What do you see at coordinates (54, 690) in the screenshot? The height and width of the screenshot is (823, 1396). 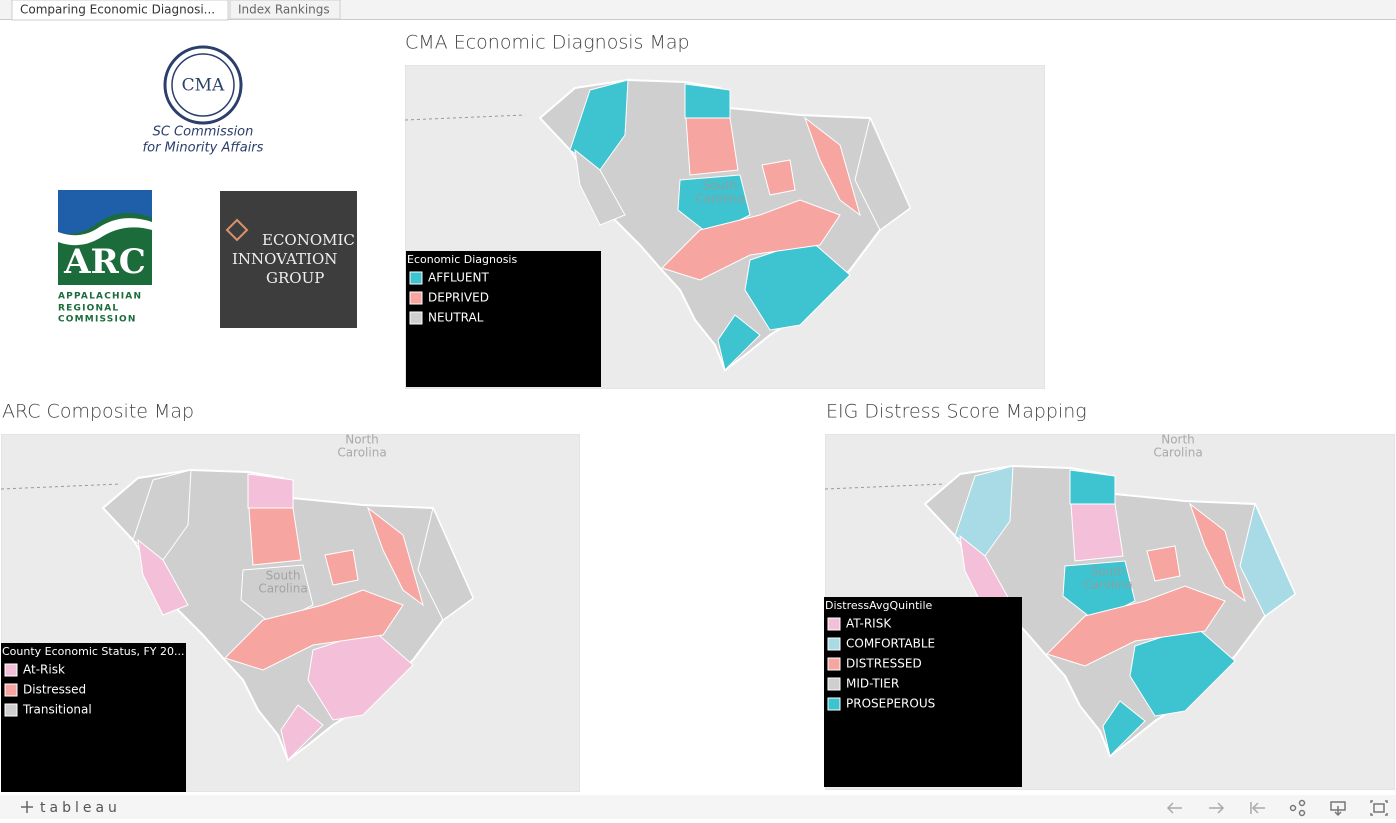 I see `legend-label: Distressed` at bounding box center [54, 690].